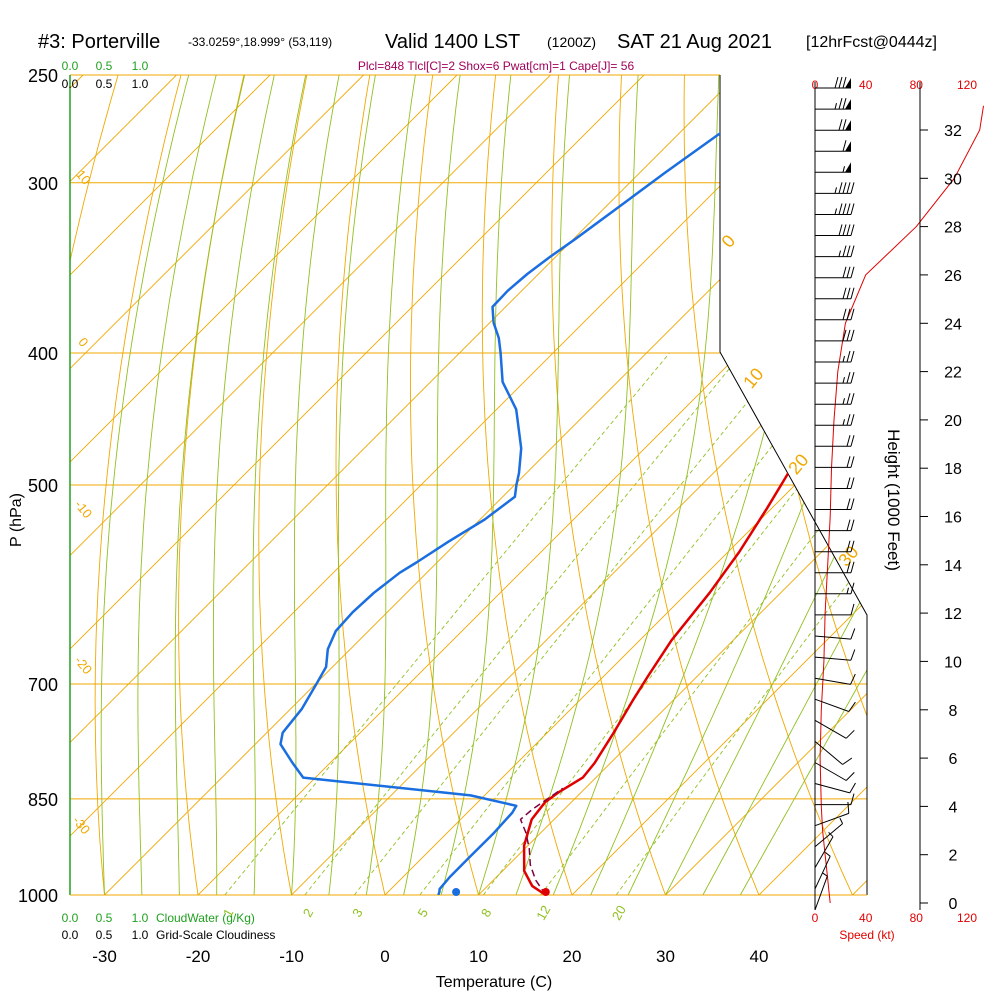 The width and height of the screenshot is (1000, 1000). Describe the element at coordinates (486, 913) in the screenshot. I see `mixing-ratio-label: 8` at that location.